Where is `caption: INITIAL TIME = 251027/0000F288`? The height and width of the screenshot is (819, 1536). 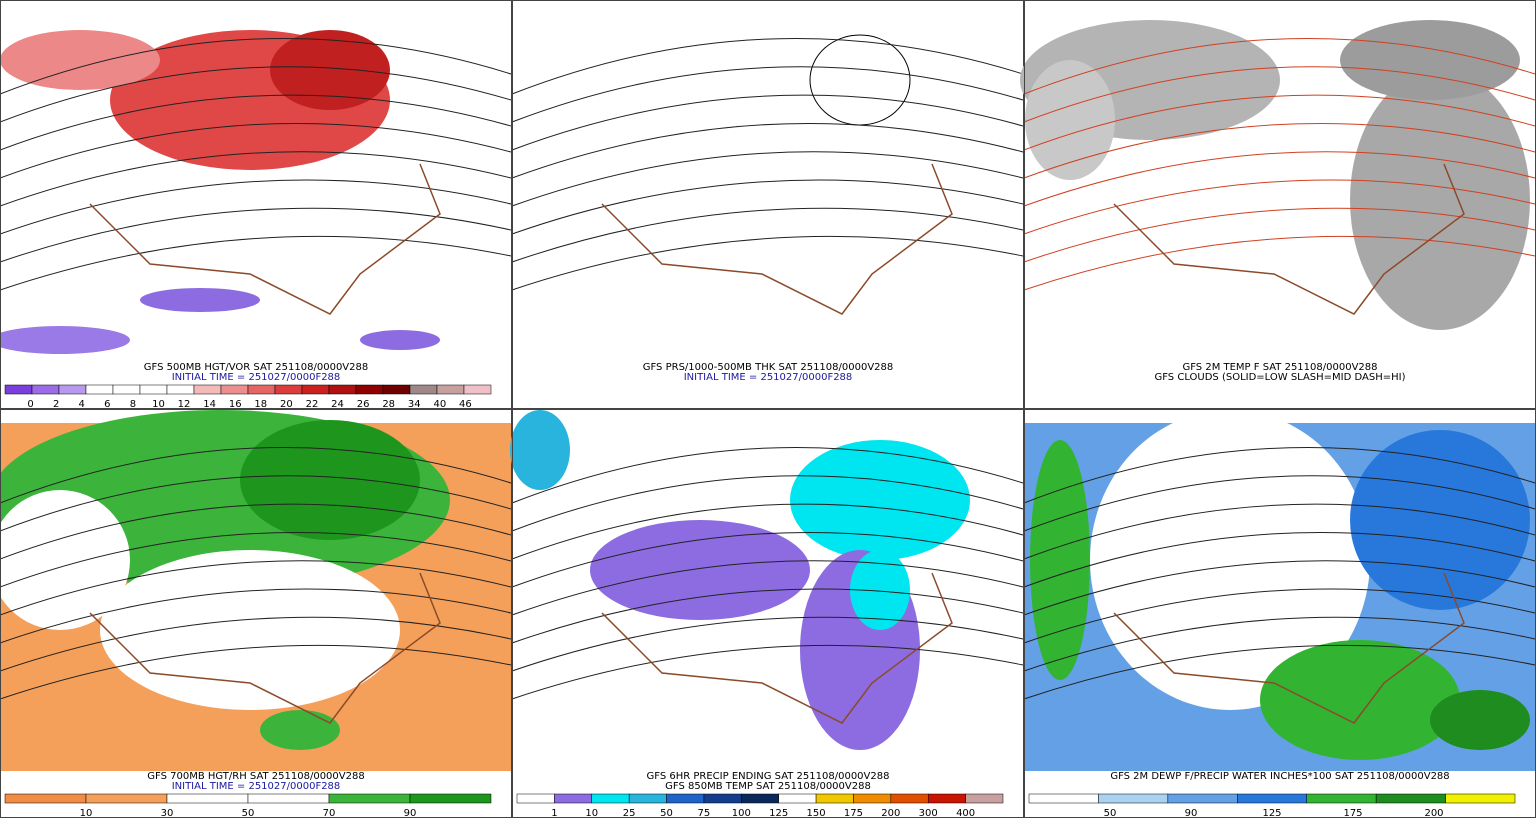 caption: INITIAL TIME = 251027/0000F288 is located at coordinates (256, 377).